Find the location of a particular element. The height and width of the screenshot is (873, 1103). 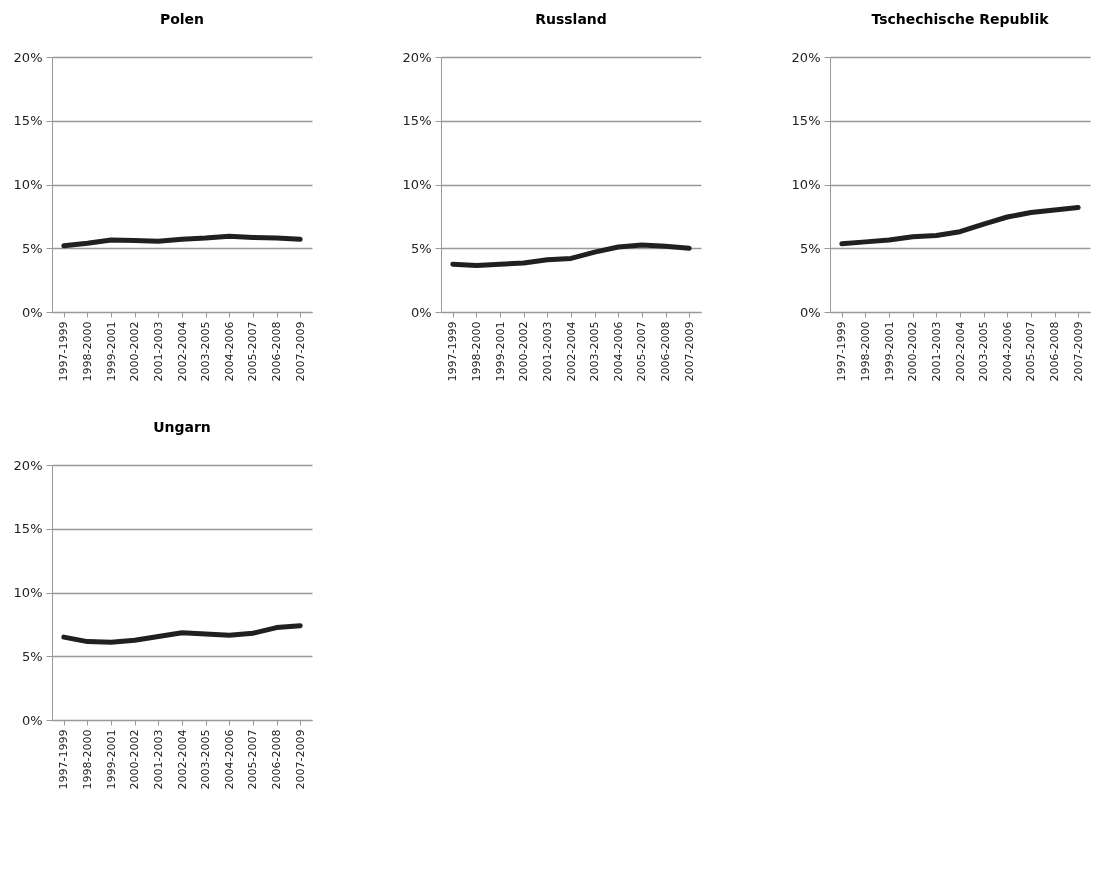

chart-title: Tschechische Republik is located at coordinates (960, 19).